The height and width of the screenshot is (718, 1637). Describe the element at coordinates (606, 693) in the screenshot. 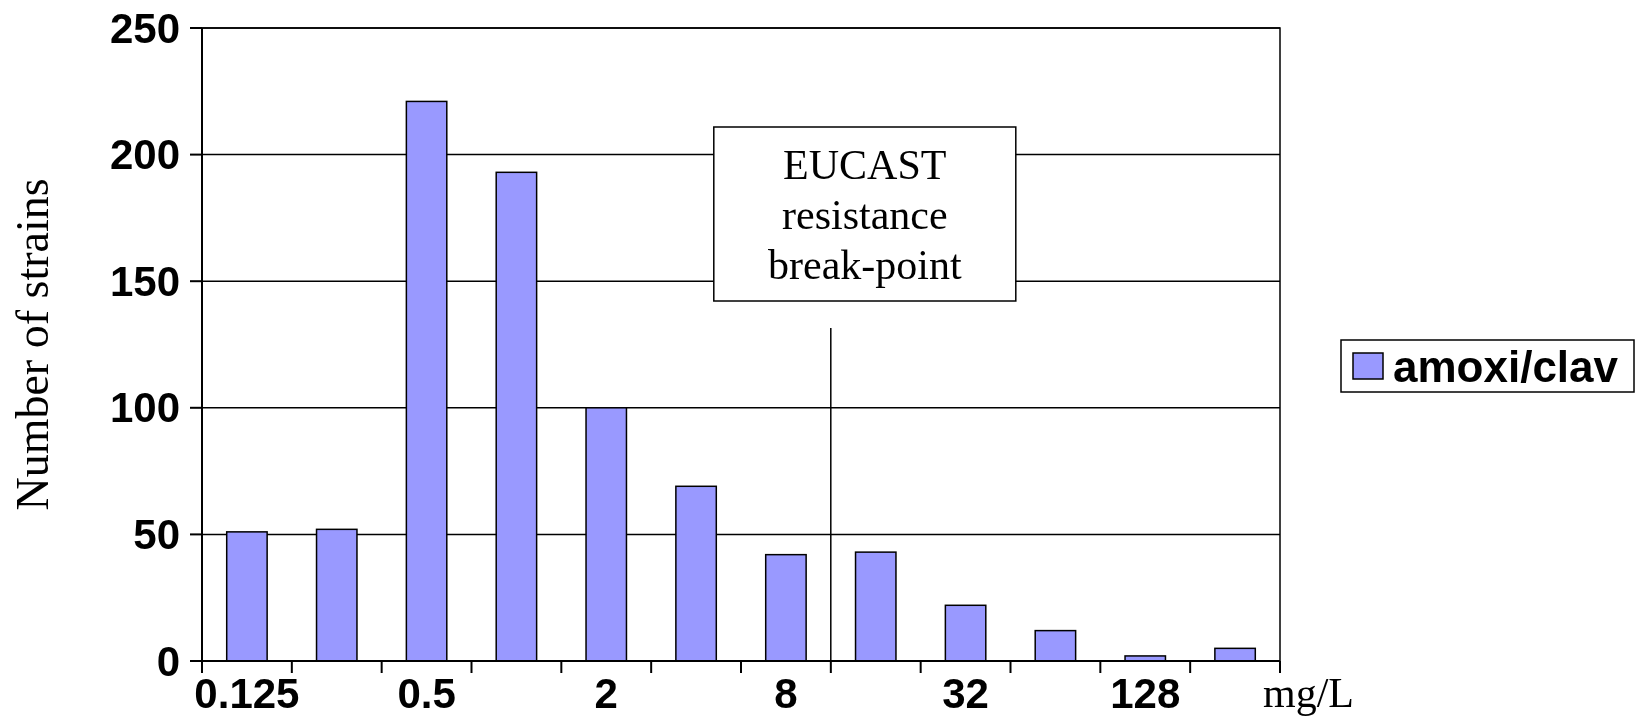

I see `x-tick-label: 2` at that location.